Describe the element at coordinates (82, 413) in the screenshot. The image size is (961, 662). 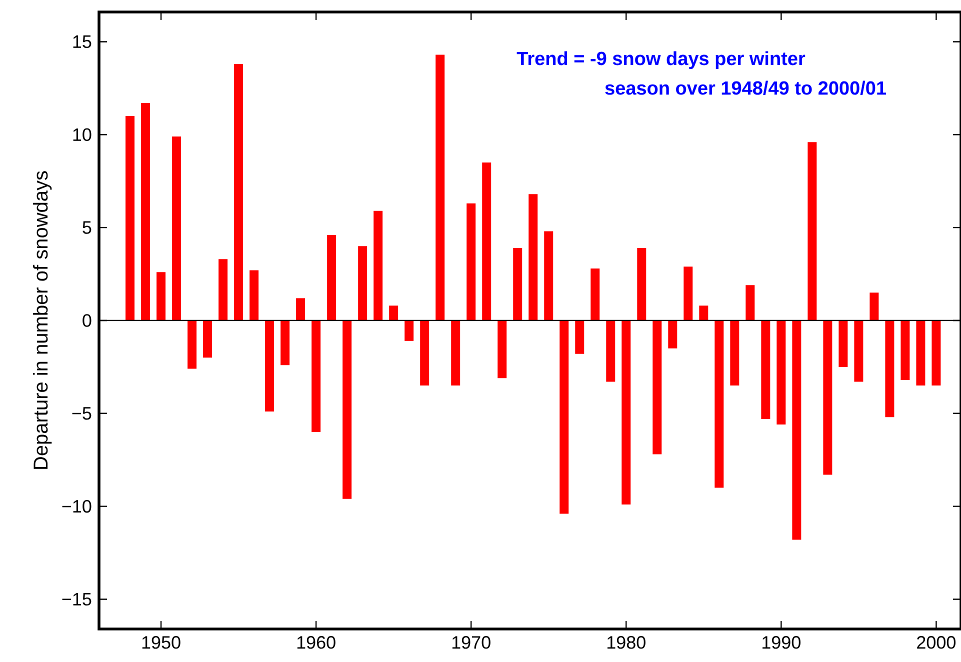
I see `y-tick-label: −5` at that location.